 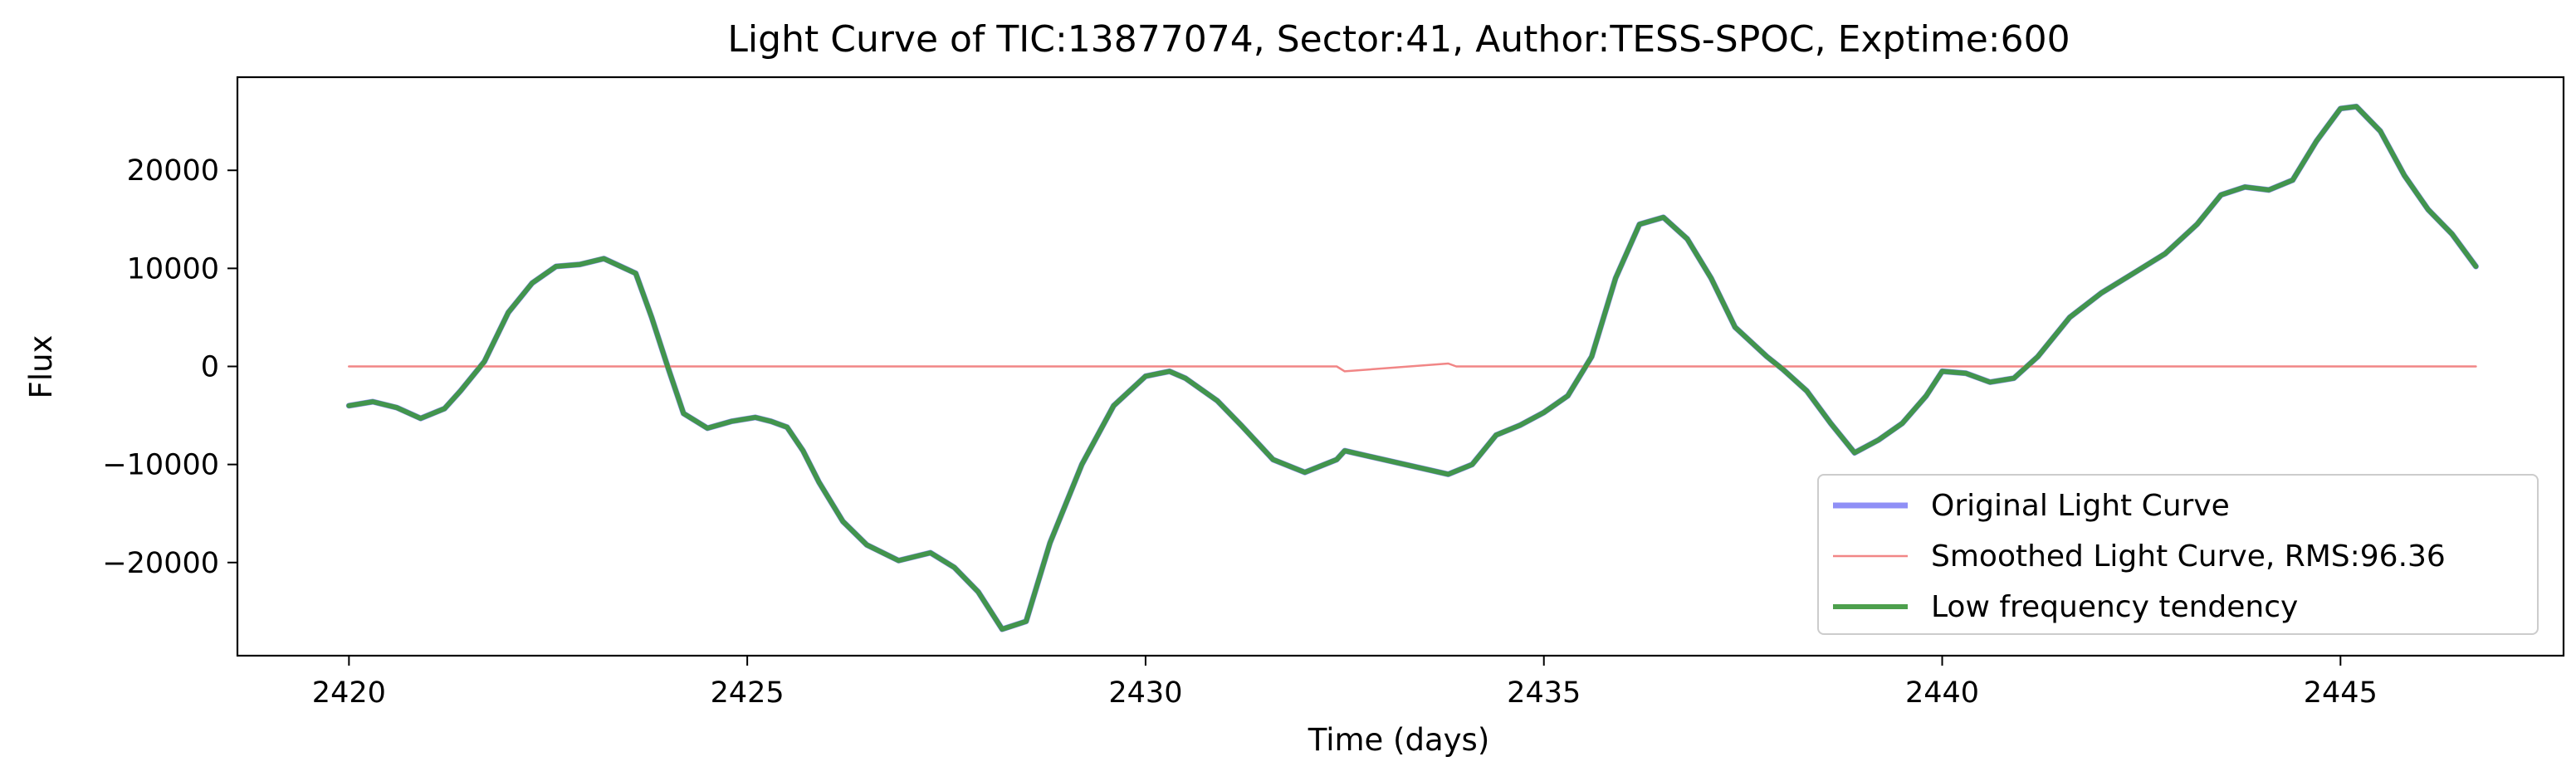 What do you see at coordinates (2188, 556) in the screenshot?
I see `legend-label-2: Smoothed Light Curve, RMS:96.36` at bounding box center [2188, 556].